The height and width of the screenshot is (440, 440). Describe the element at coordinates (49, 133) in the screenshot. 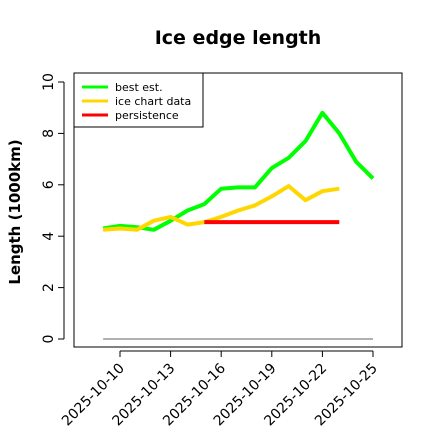

I see `y-tick-label: 8` at that location.